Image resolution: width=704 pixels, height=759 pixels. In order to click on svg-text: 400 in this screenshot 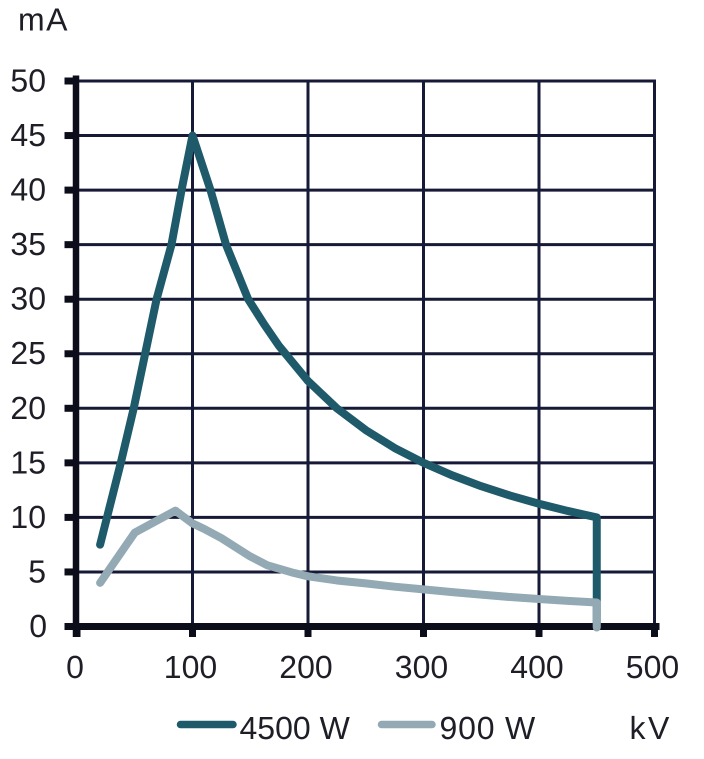, I will do `click(536, 667)`.